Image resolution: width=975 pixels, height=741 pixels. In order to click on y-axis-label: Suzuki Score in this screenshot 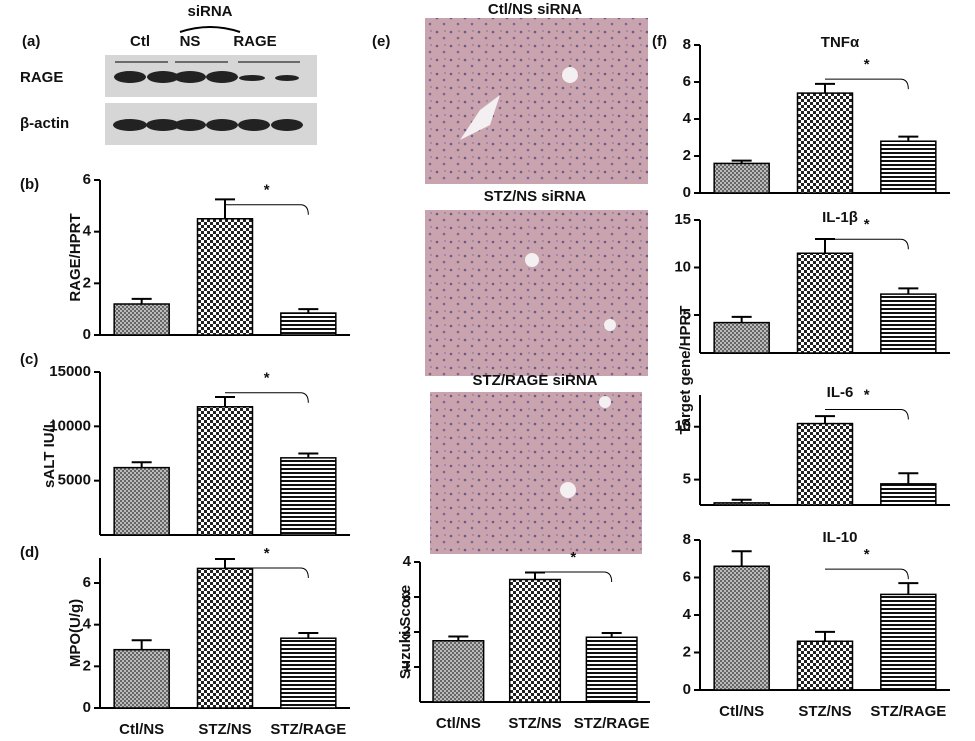, I will do `click(405, 632)`.